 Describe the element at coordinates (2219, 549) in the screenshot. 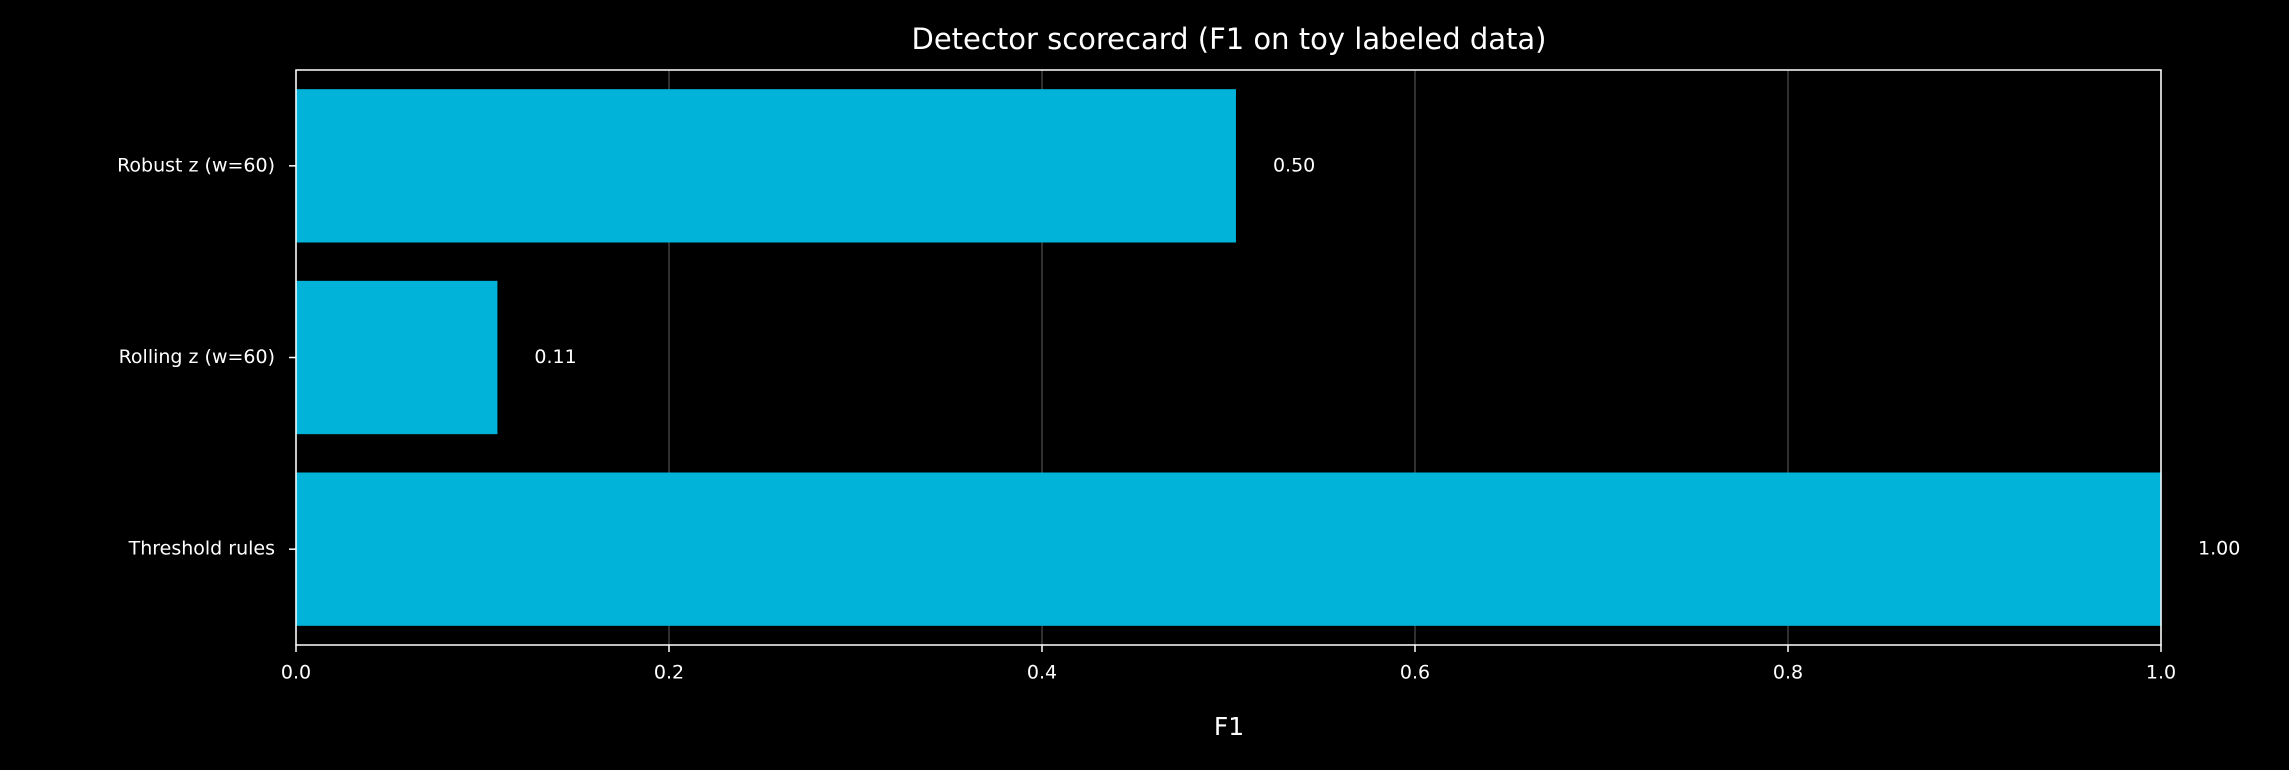

I see `value-label: 1.00` at that location.